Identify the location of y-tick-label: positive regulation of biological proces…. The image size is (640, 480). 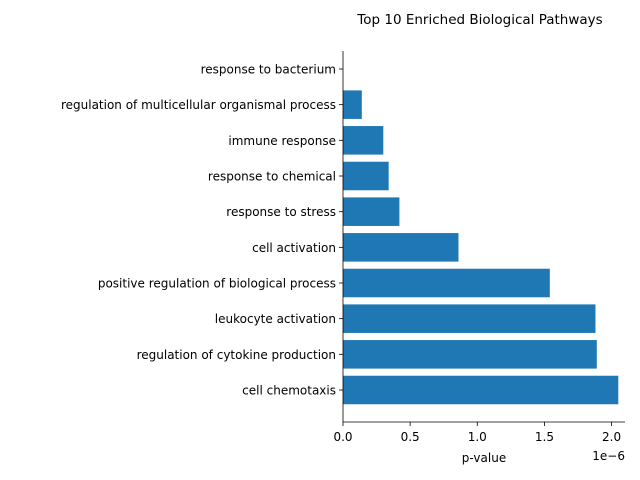
(217, 284).